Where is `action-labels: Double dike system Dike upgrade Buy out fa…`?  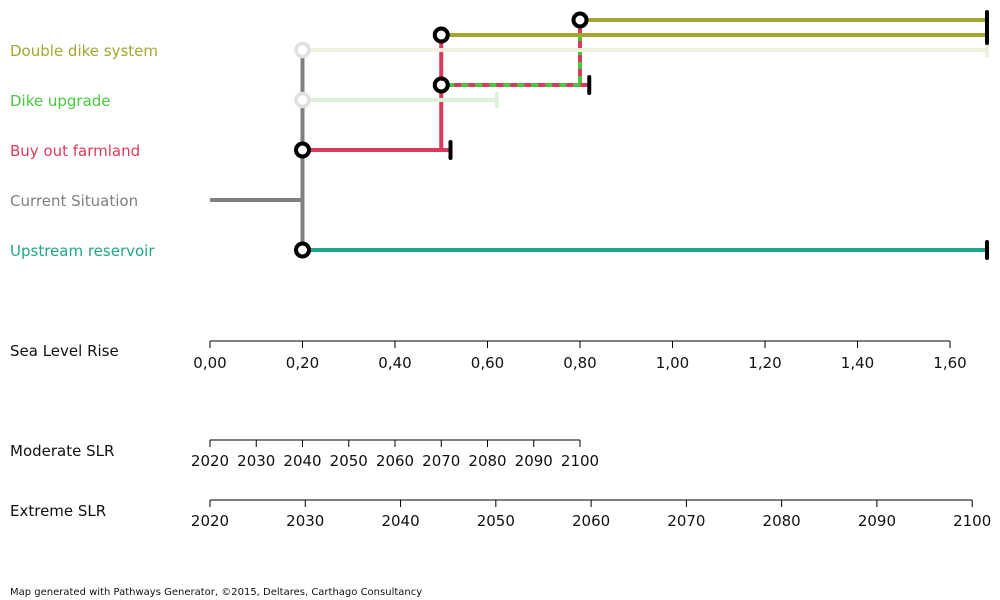 action-labels: Double dike system Dike upgrade Buy out fa… is located at coordinates (84, 151).